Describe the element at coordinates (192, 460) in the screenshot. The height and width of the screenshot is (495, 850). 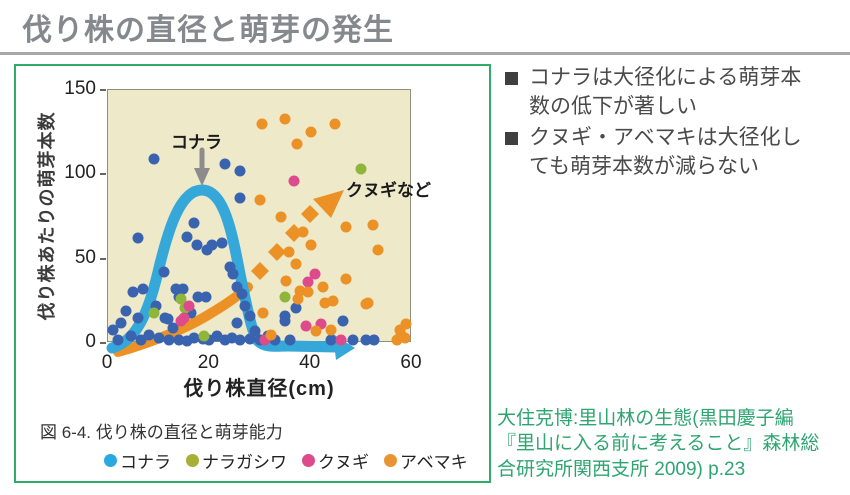
I see `legend-dot-icon` at that location.